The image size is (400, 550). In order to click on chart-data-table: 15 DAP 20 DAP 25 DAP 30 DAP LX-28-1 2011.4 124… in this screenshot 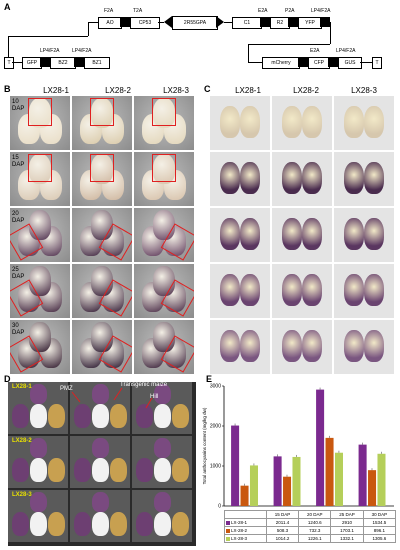, I will do `click(310, 526)`.